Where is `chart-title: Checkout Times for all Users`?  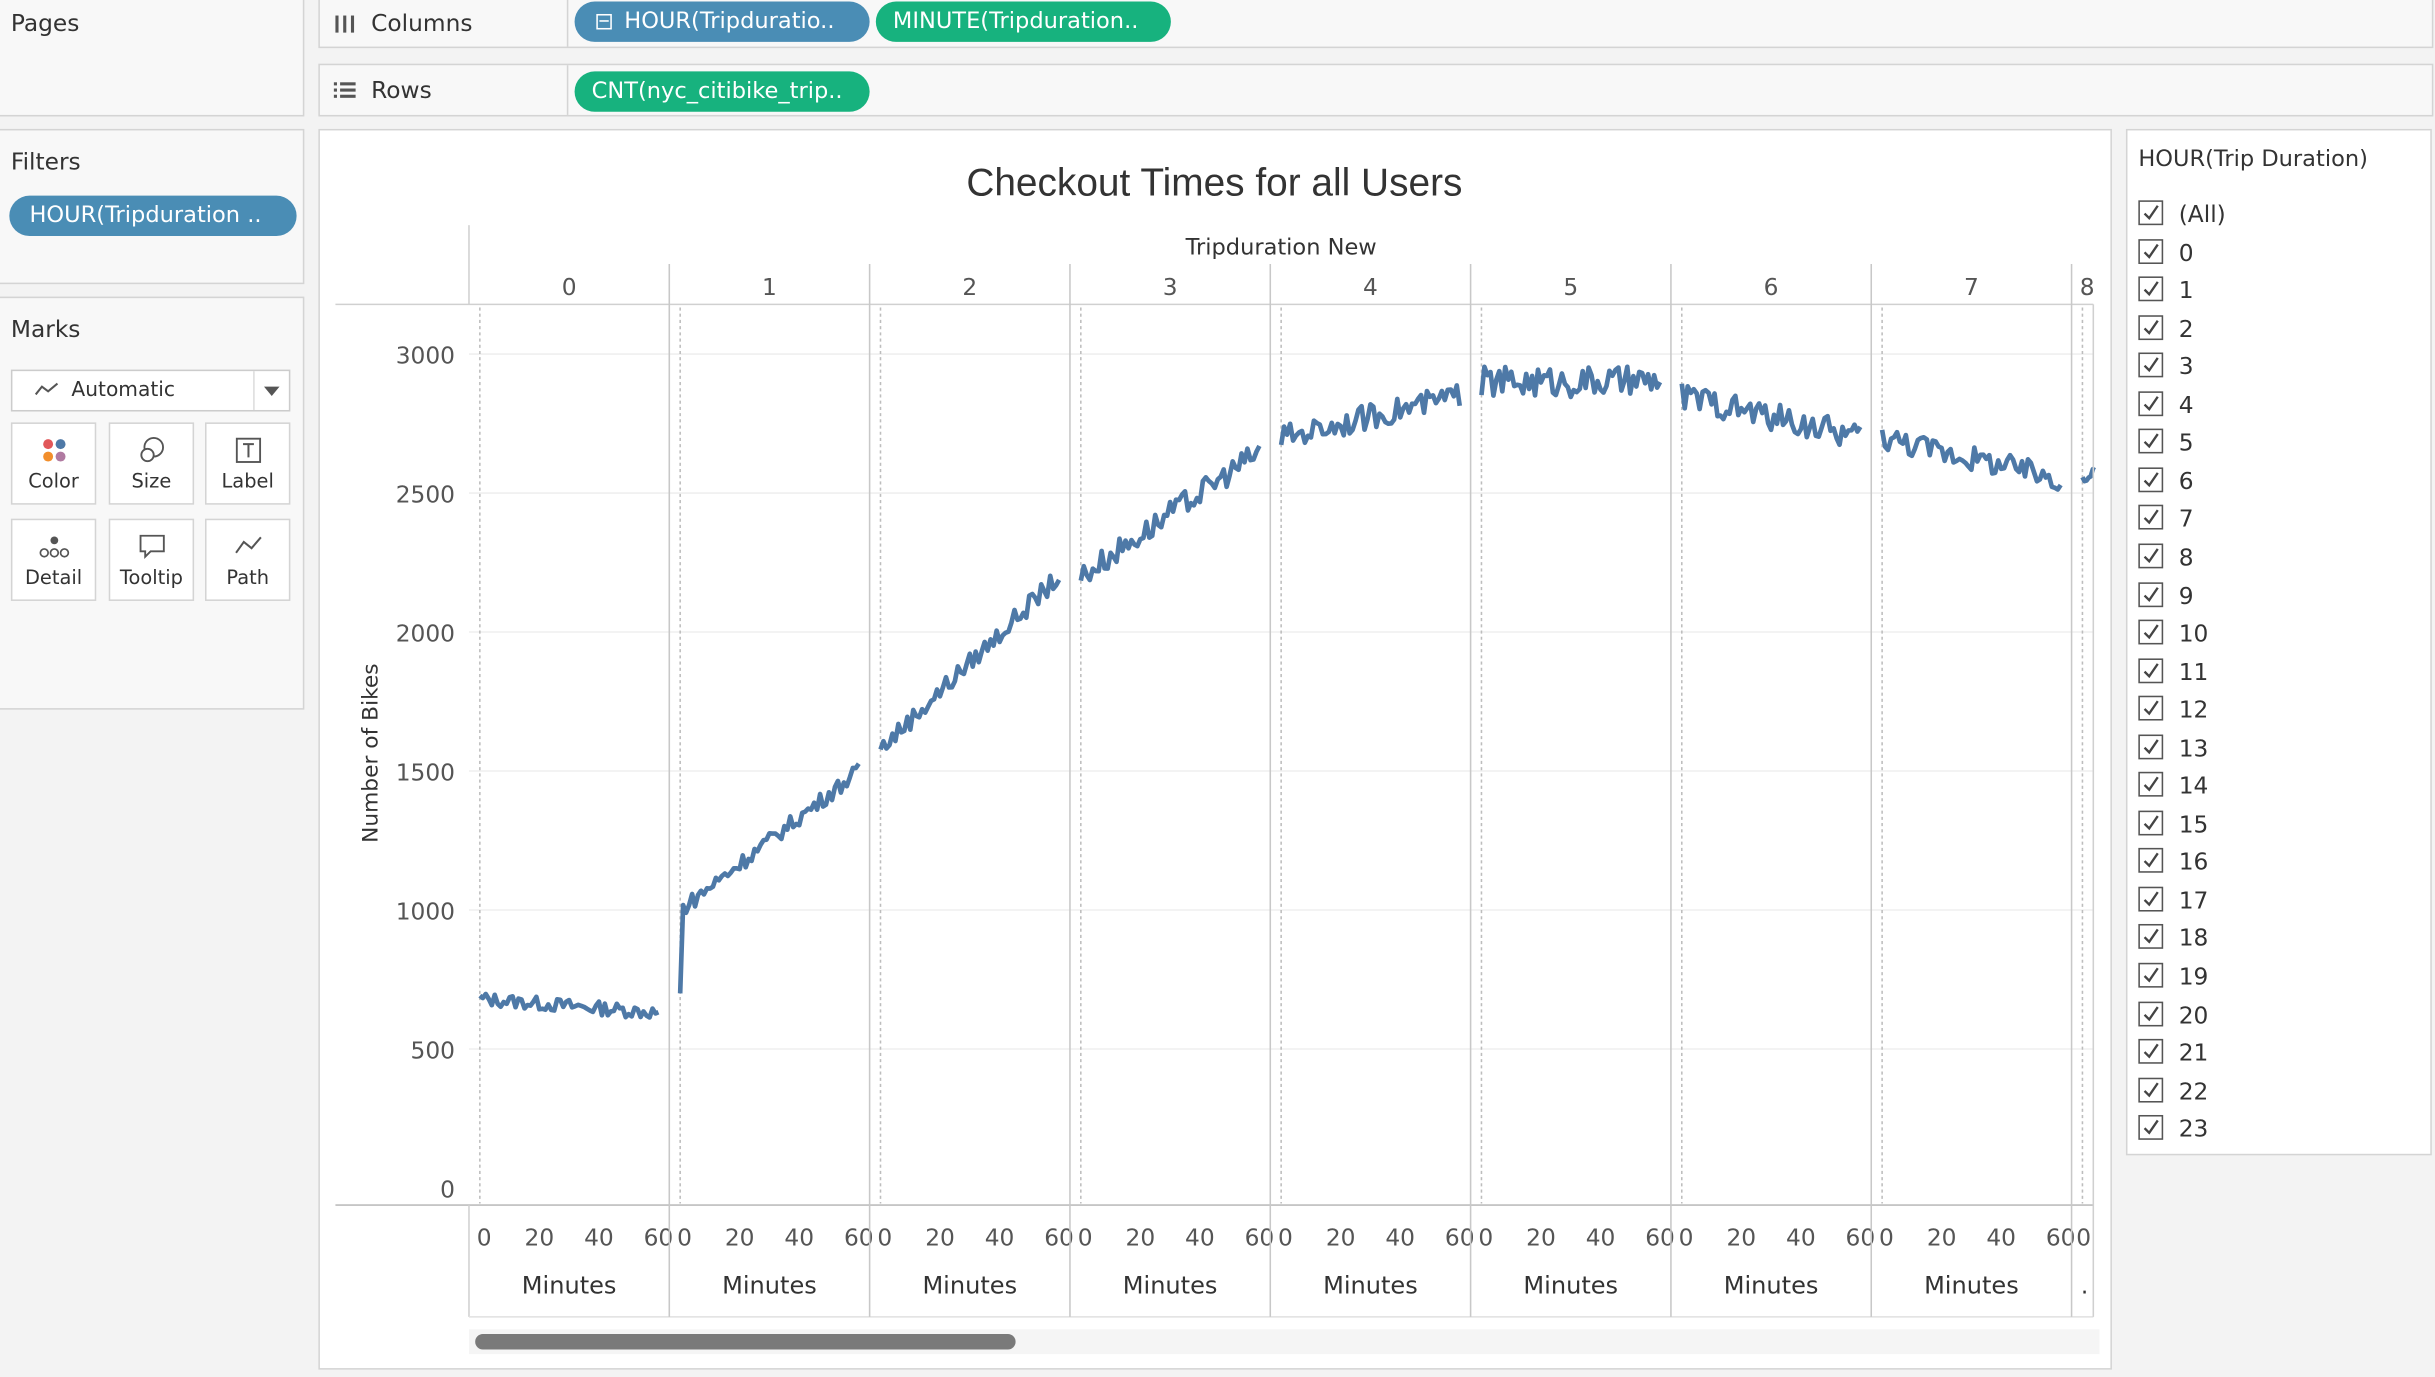 chart-title: Checkout Times for all Users is located at coordinates (1214, 183).